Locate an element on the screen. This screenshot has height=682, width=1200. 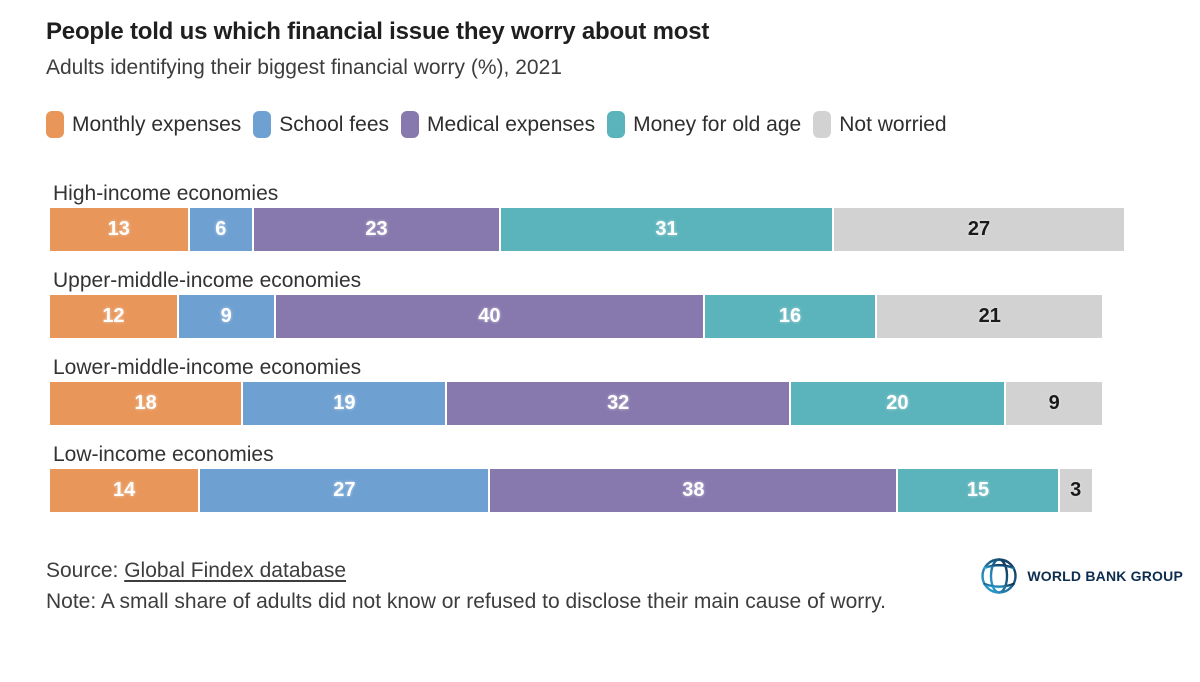
bar-segment-medical-expenses: 40 is located at coordinates (490, 317).